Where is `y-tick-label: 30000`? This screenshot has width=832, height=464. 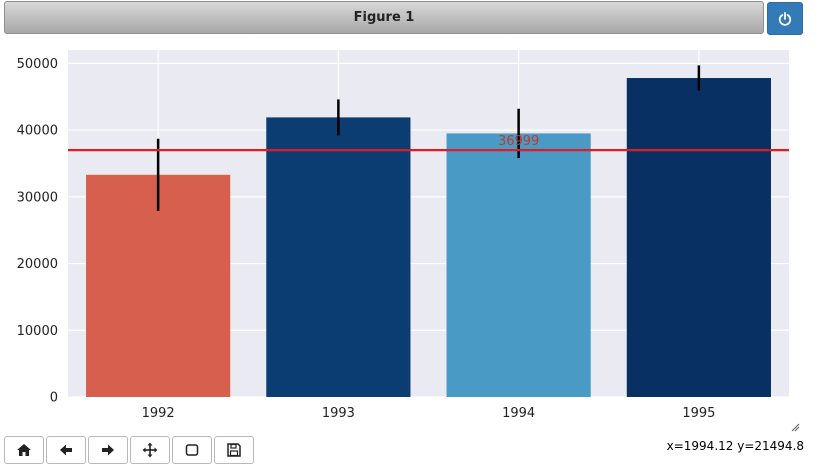 y-tick-label: 30000 is located at coordinates (37, 197).